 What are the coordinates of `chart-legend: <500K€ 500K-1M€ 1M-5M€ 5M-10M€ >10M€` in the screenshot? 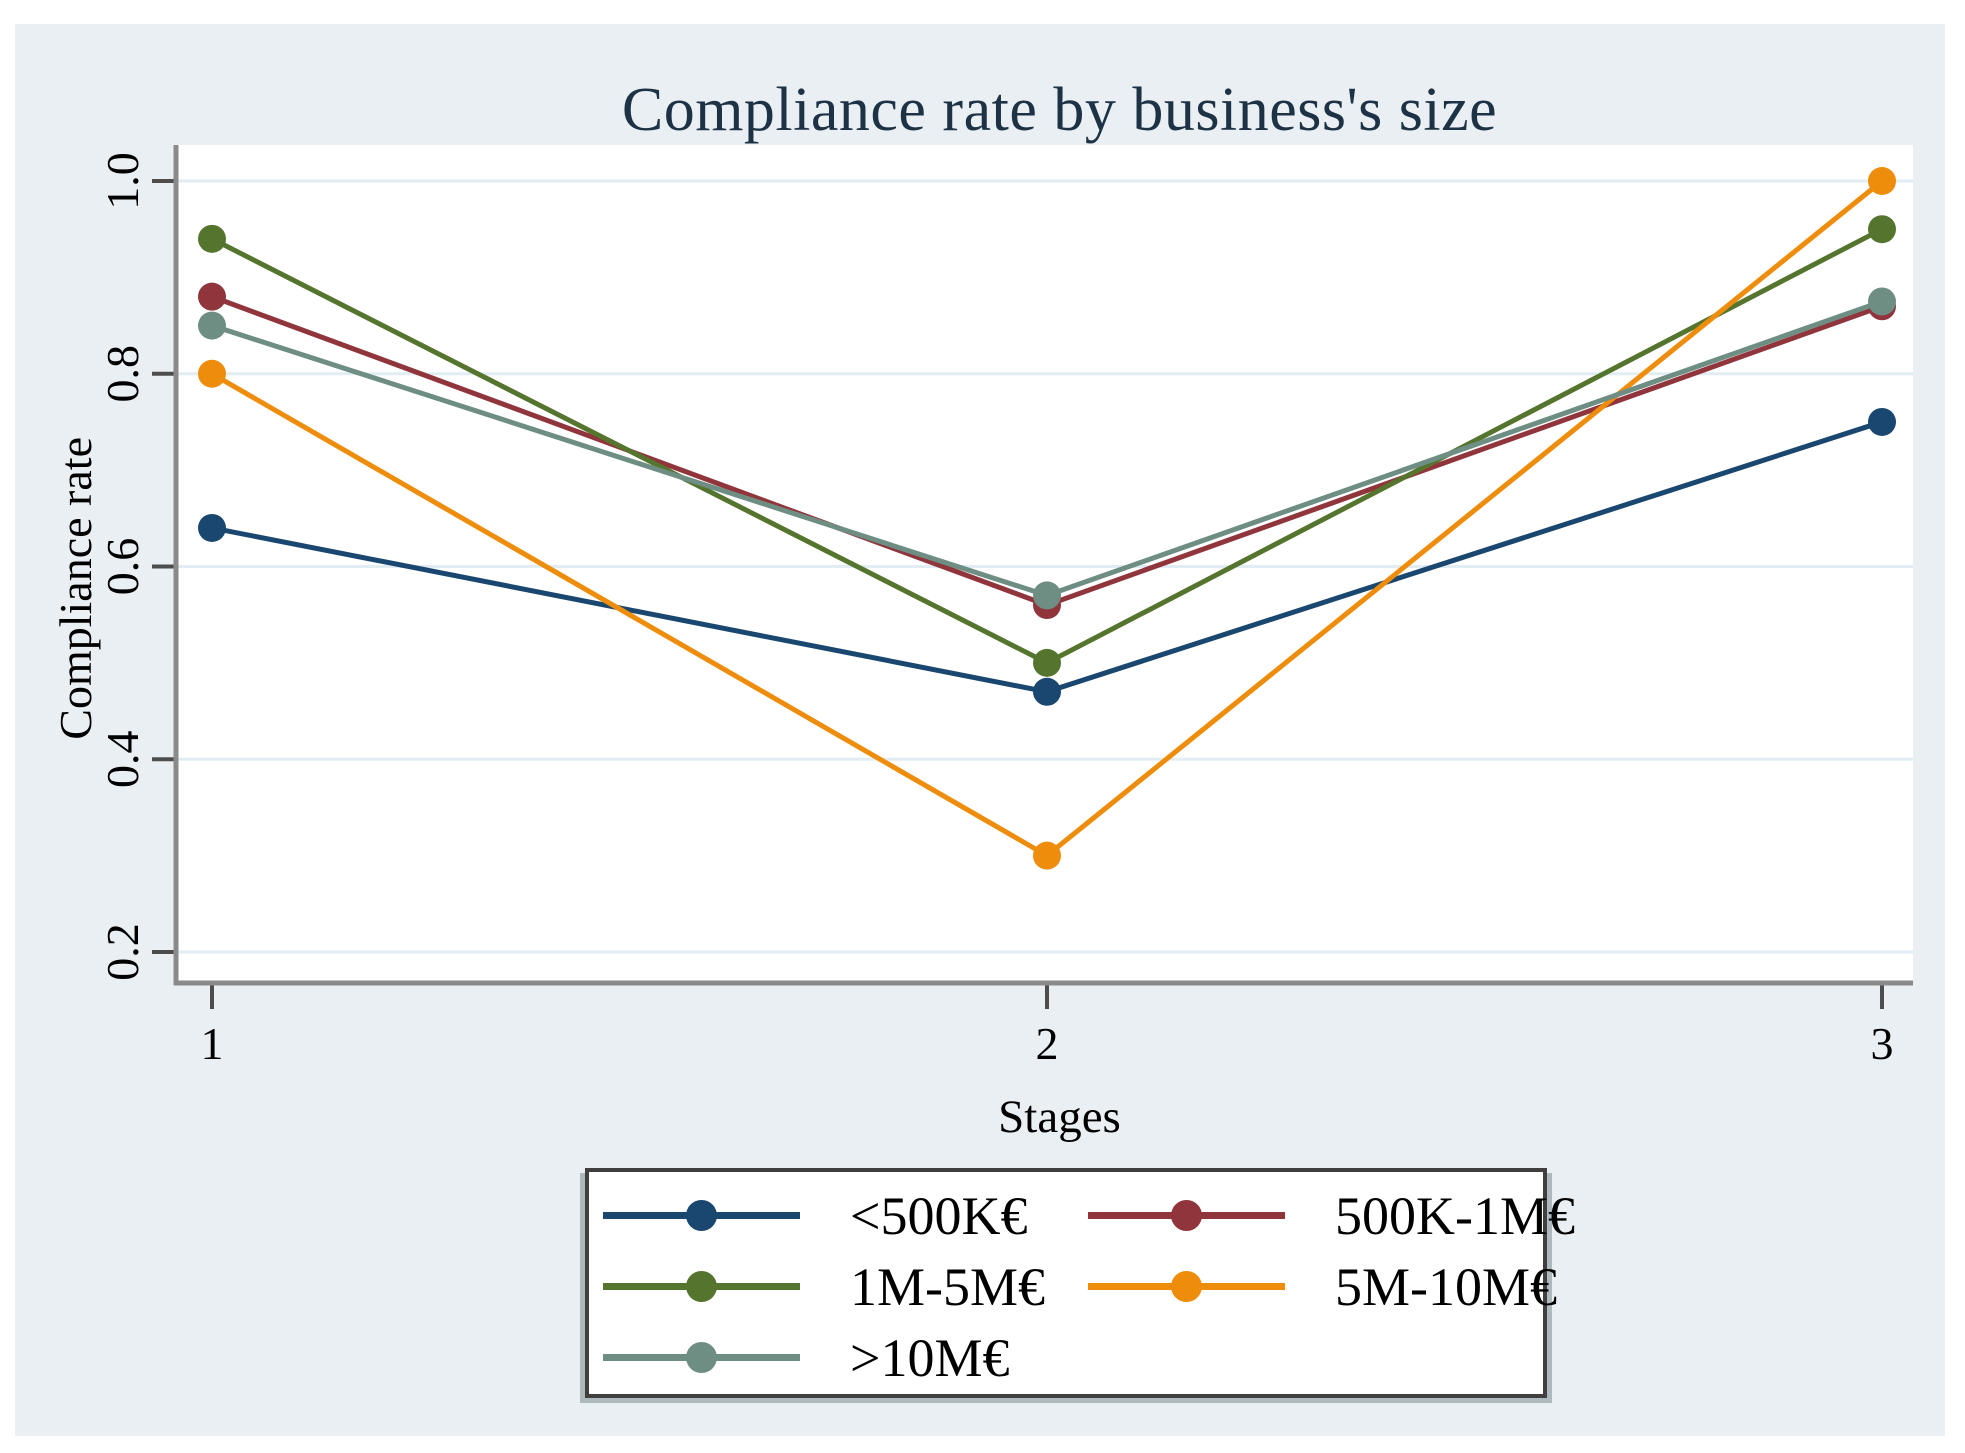 It's located at (1080, 1283).